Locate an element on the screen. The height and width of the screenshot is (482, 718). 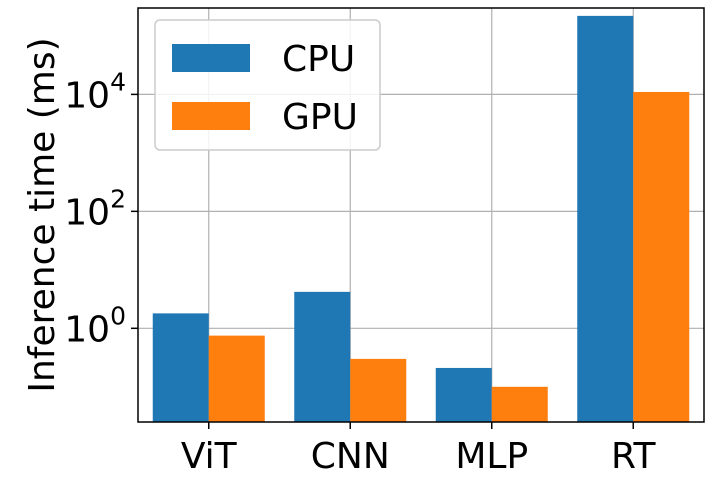
y-axis-label: Inference time (ms) is located at coordinates (42, 214).